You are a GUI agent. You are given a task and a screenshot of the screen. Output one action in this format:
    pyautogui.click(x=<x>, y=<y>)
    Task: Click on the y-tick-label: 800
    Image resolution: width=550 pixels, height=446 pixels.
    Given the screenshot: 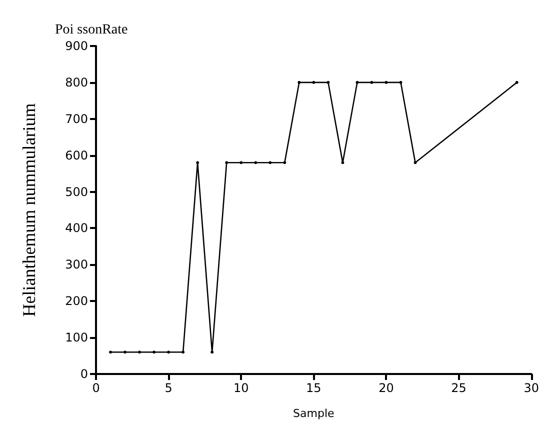 What is the action you would take?
    pyautogui.click(x=76, y=82)
    